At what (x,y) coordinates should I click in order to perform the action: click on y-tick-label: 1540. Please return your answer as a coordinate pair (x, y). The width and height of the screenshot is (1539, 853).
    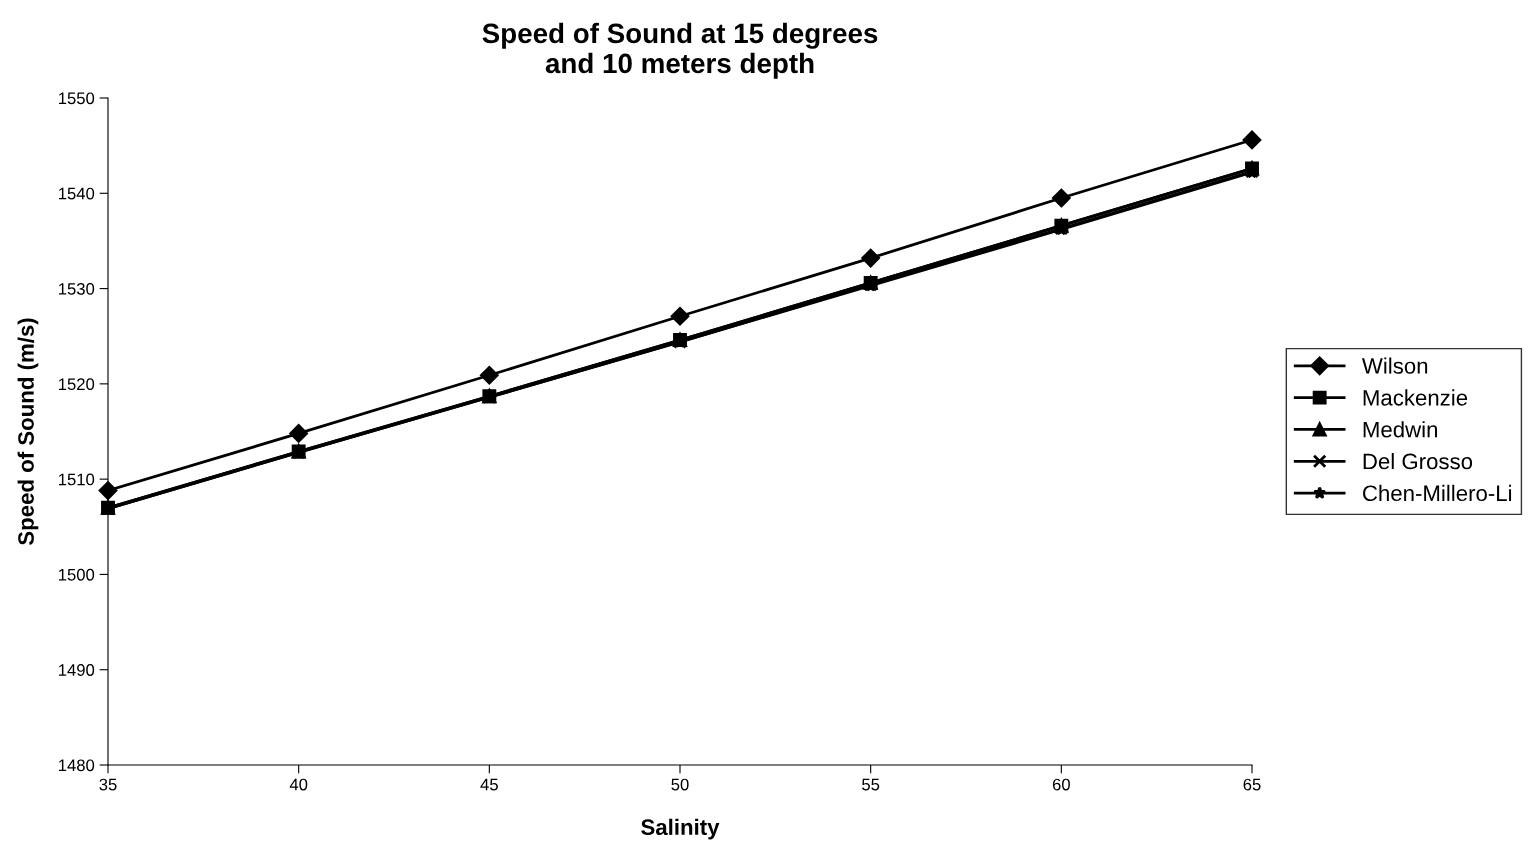
    Looking at the image, I should click on (77, 193).